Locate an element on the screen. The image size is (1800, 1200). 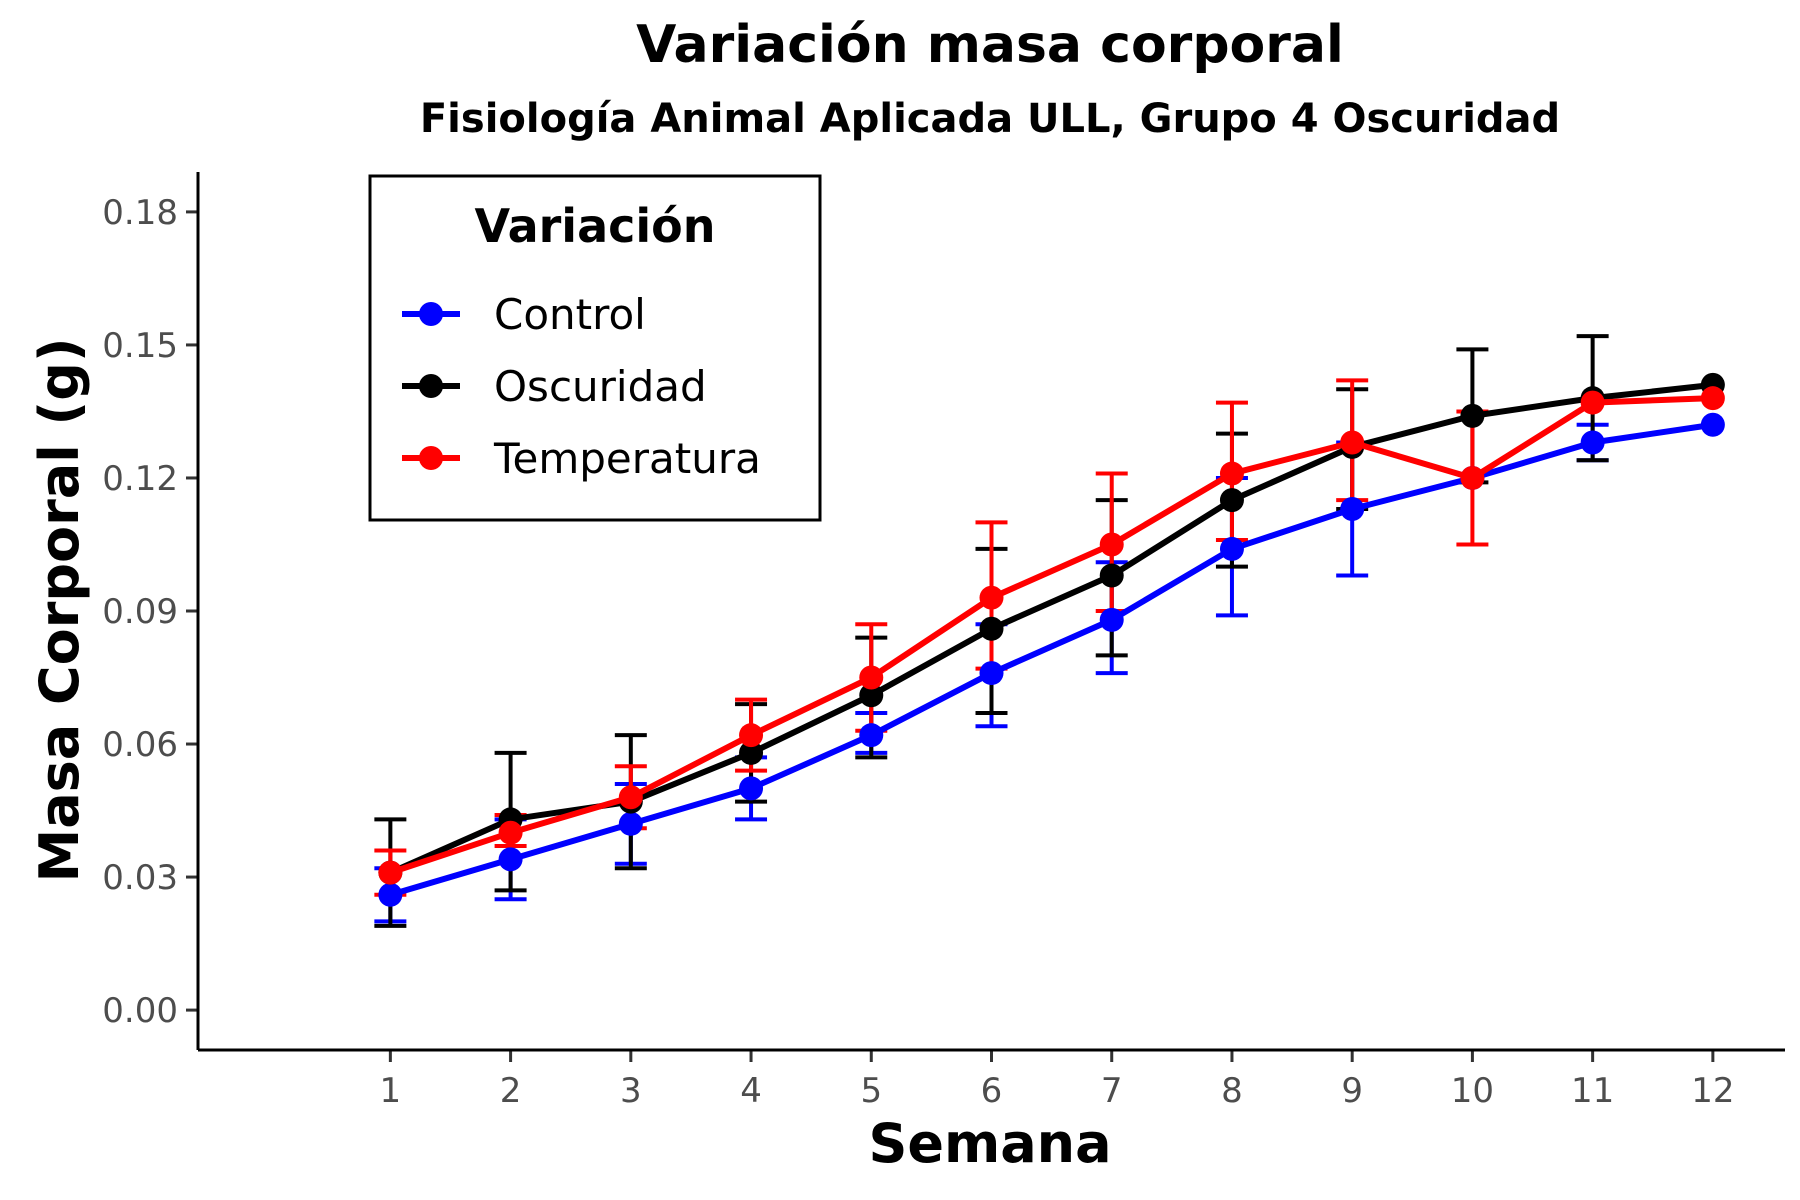
x-tick-label: 4 is located at coordinates (751, 1091).